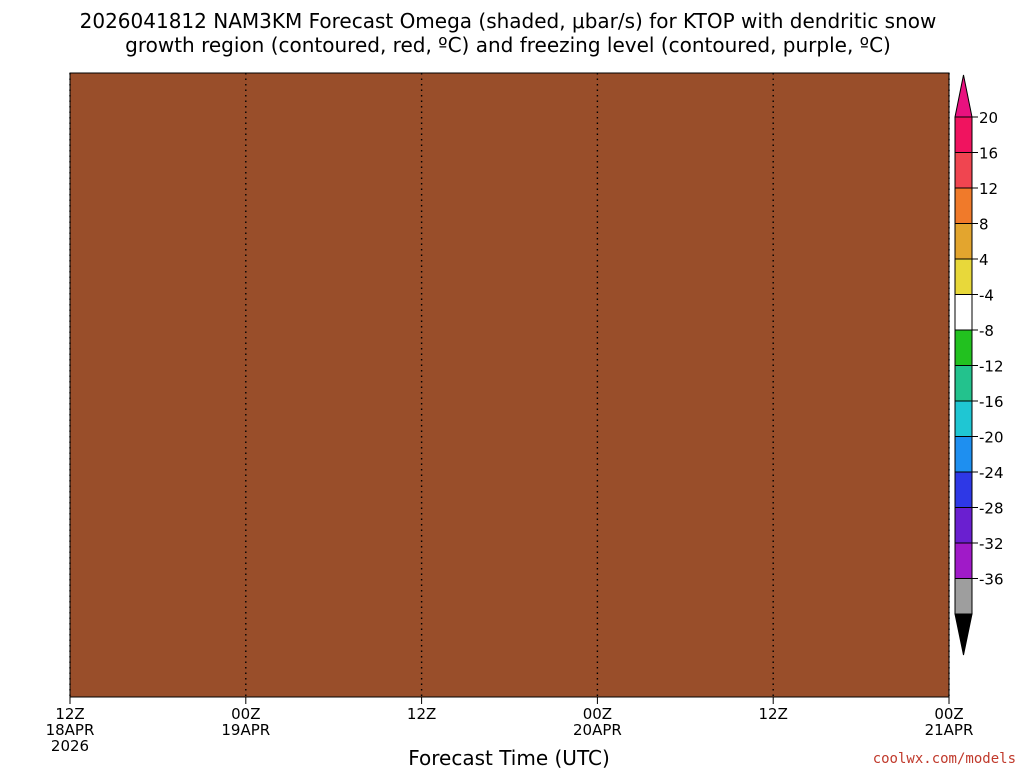  What do you see at coordinates (991, 473) in the screenshot?
I see `colorbar-label: -24` at bounding box center [991, 473].